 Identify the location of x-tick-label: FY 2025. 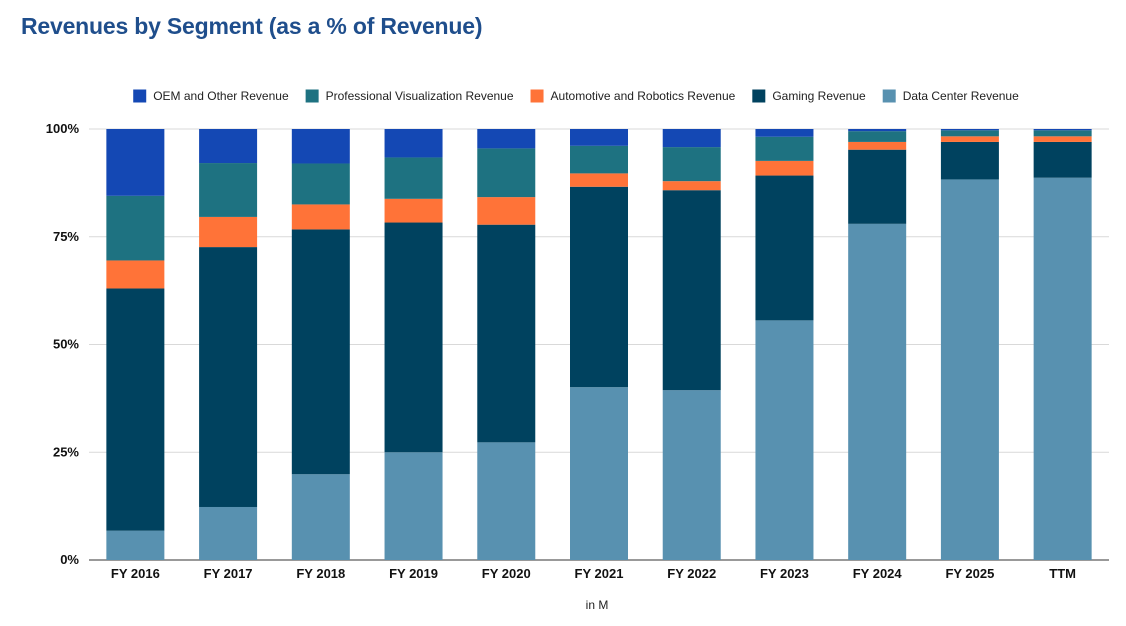
(969, 573).